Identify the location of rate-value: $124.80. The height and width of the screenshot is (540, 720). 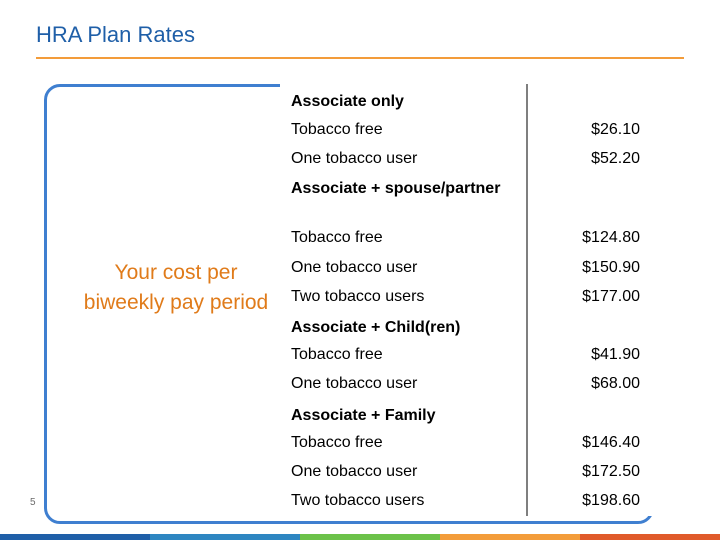
(611, 237).